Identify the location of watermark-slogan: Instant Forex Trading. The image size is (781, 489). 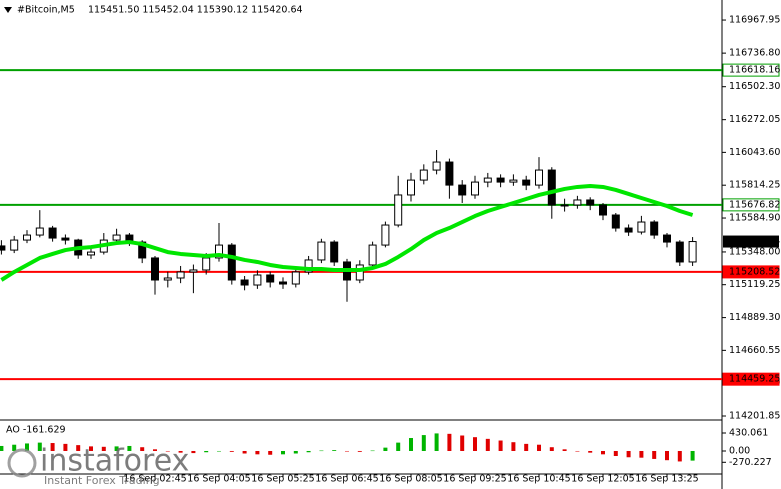
(102, 480).